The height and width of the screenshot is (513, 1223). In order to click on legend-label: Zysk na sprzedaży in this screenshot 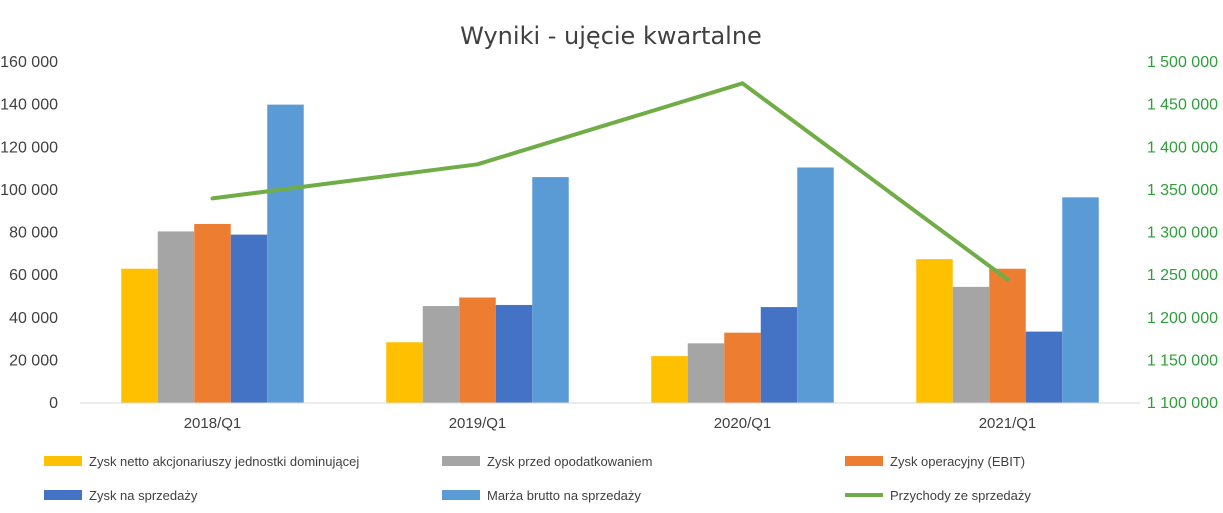, I will do `click(143, 495)`.